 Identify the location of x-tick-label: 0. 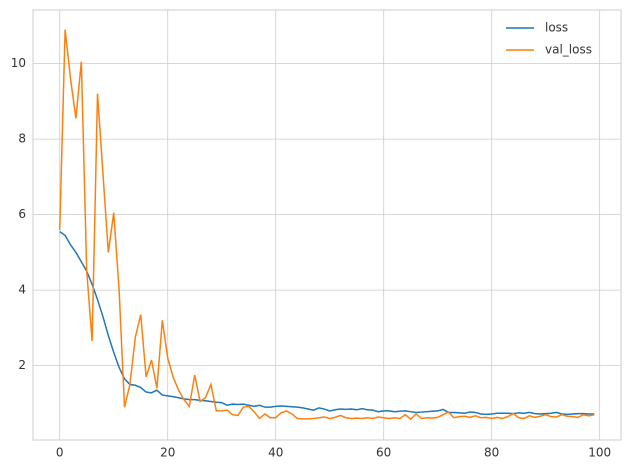
(60, 453).